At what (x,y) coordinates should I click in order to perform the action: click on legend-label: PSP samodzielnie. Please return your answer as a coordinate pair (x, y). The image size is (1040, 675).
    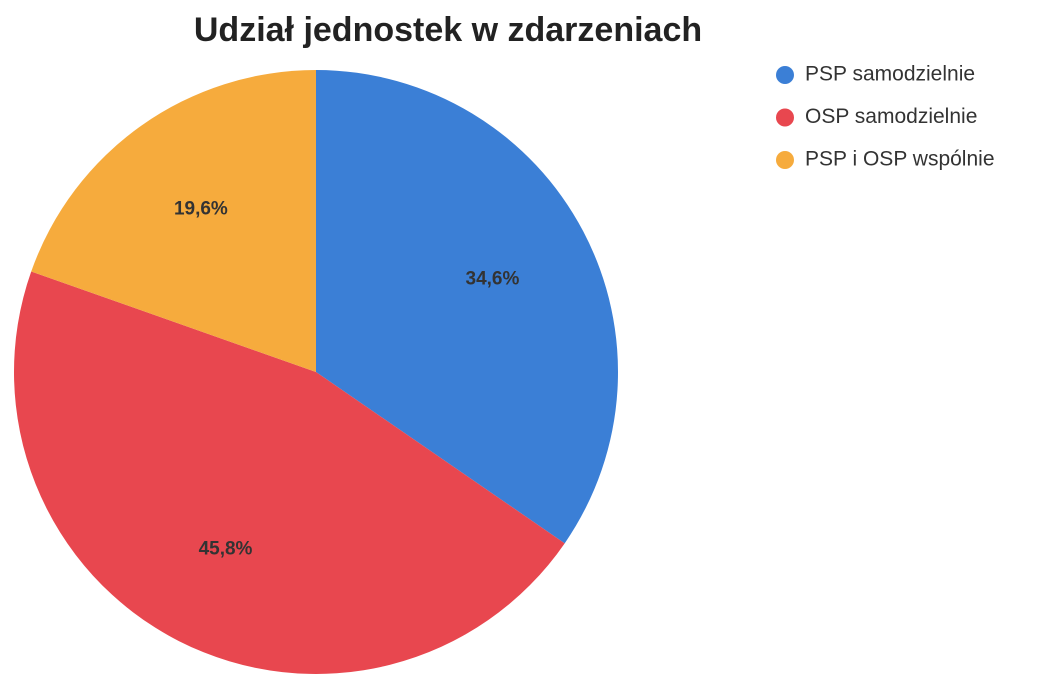
    Looking at the image, I should click on (890, 74).